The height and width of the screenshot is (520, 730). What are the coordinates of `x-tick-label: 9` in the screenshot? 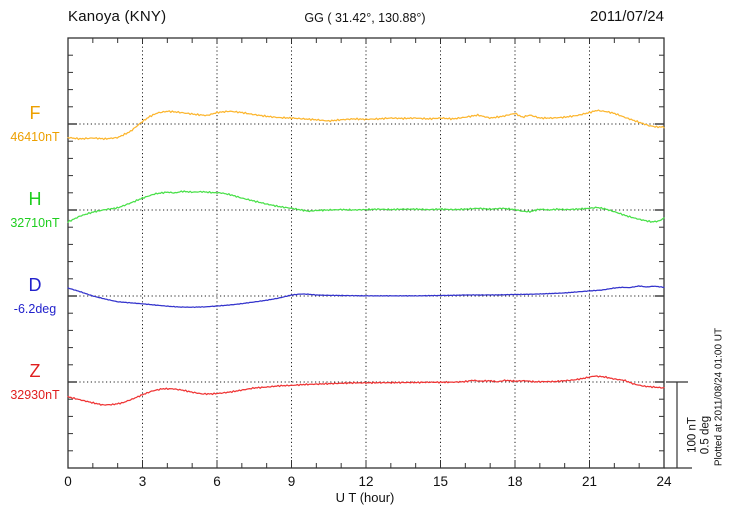 It's located at (291, 481).